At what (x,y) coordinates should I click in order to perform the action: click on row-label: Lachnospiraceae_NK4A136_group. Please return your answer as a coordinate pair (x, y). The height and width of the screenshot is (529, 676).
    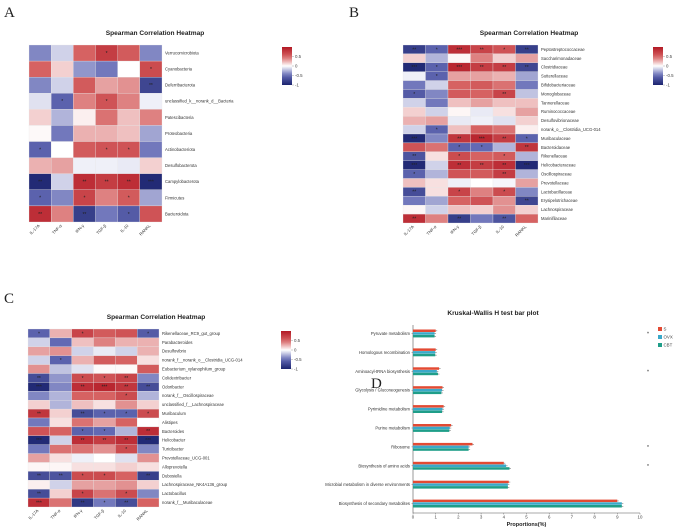
    Looking at the image, I should click on (195, 484).